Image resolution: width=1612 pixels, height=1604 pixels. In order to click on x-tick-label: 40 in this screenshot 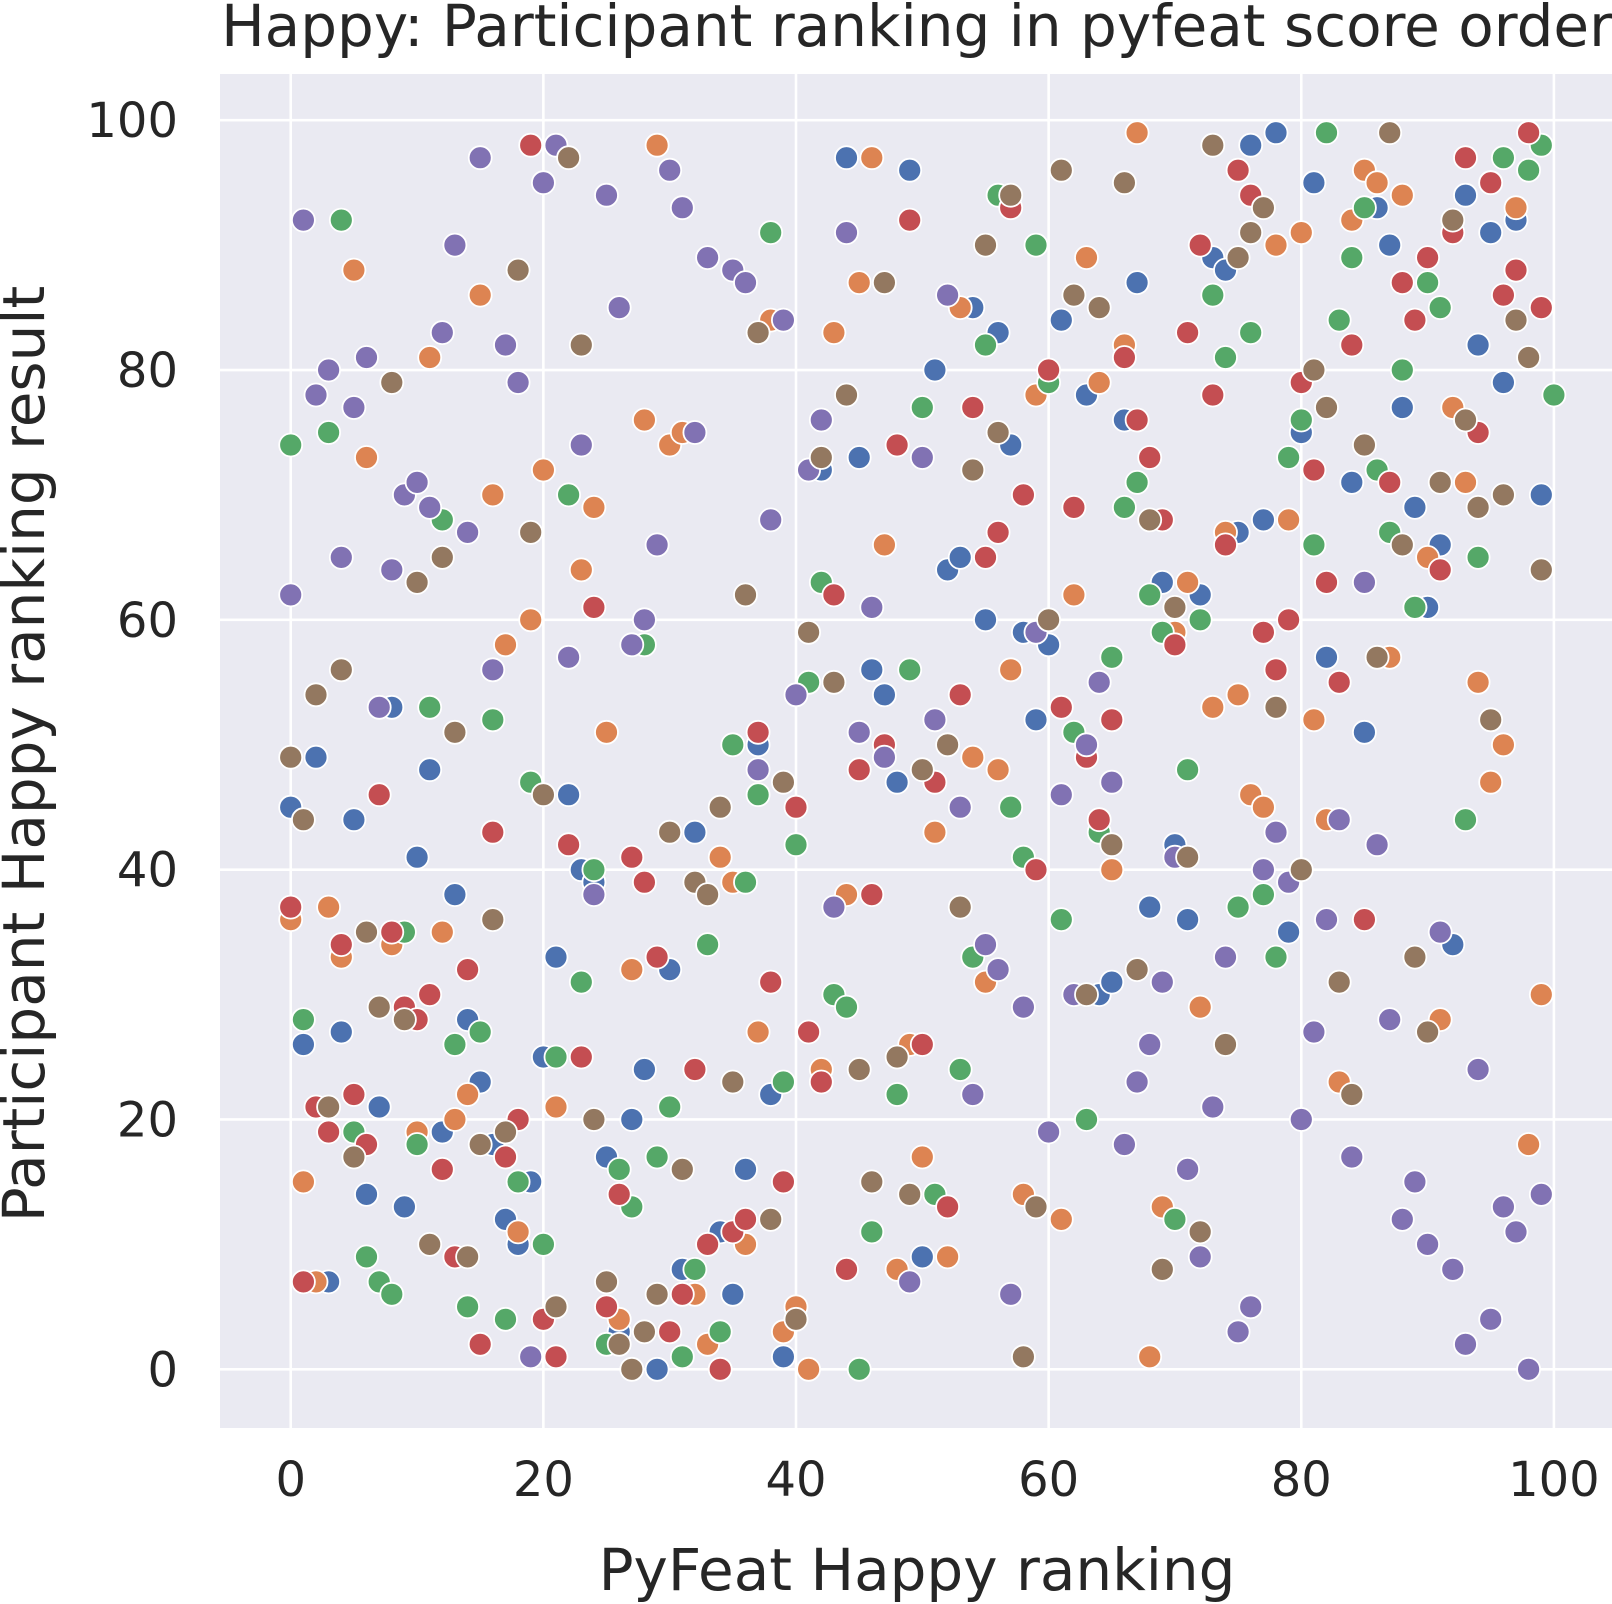, I will do `click(795, 1480)`.